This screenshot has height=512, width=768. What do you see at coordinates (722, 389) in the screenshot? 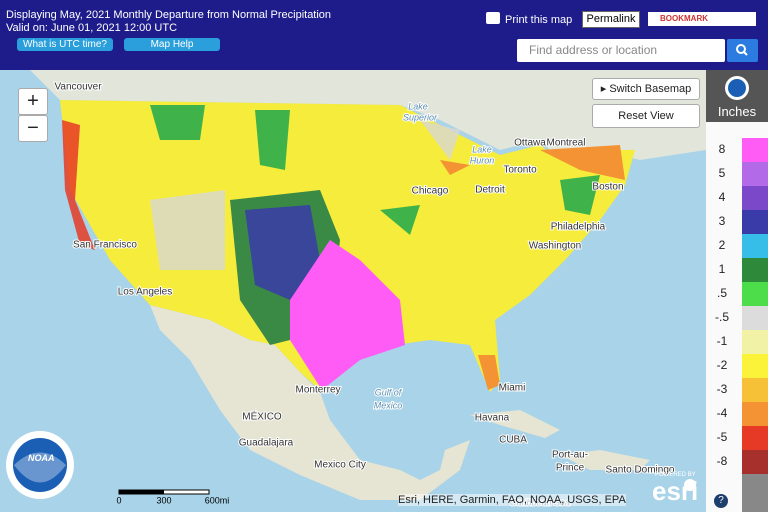
I see `legend-label: -3` at bounding box center [722, 389].